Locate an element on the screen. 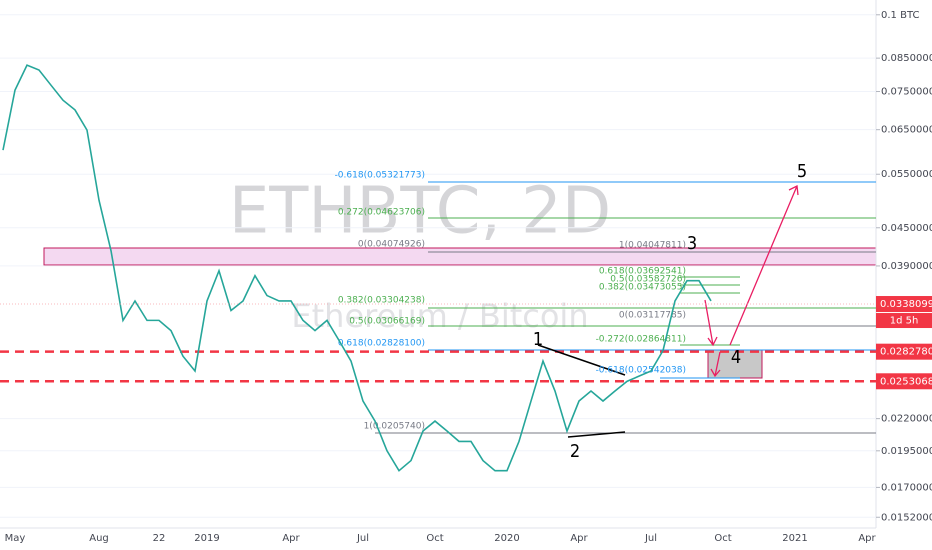 The image size is (932, 550). x-tick-label: 2021 is located at coordinates (794, 538).